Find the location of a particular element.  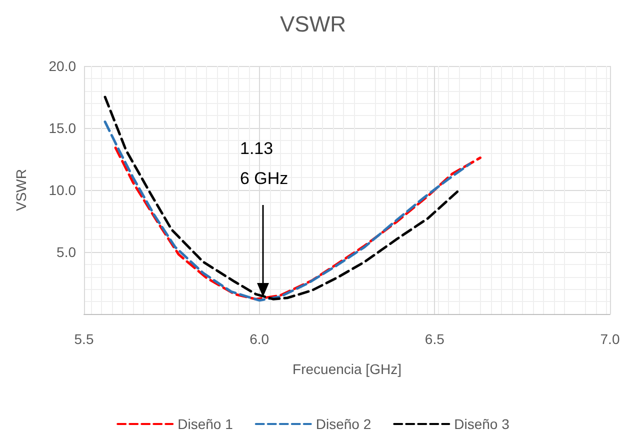

y-axis-title: VSWR is located at coordinates (21, 190).